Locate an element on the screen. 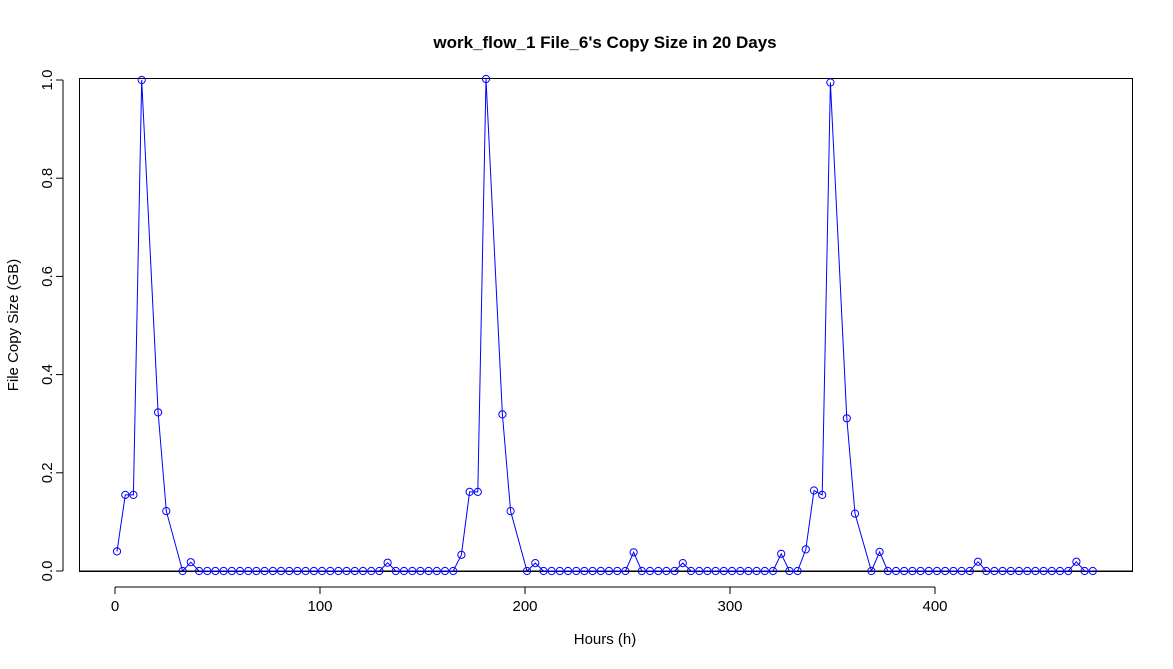 This screenshot has width=1173, height=669. y-tick-label: 0.2 is located at coordinates (47, 472).